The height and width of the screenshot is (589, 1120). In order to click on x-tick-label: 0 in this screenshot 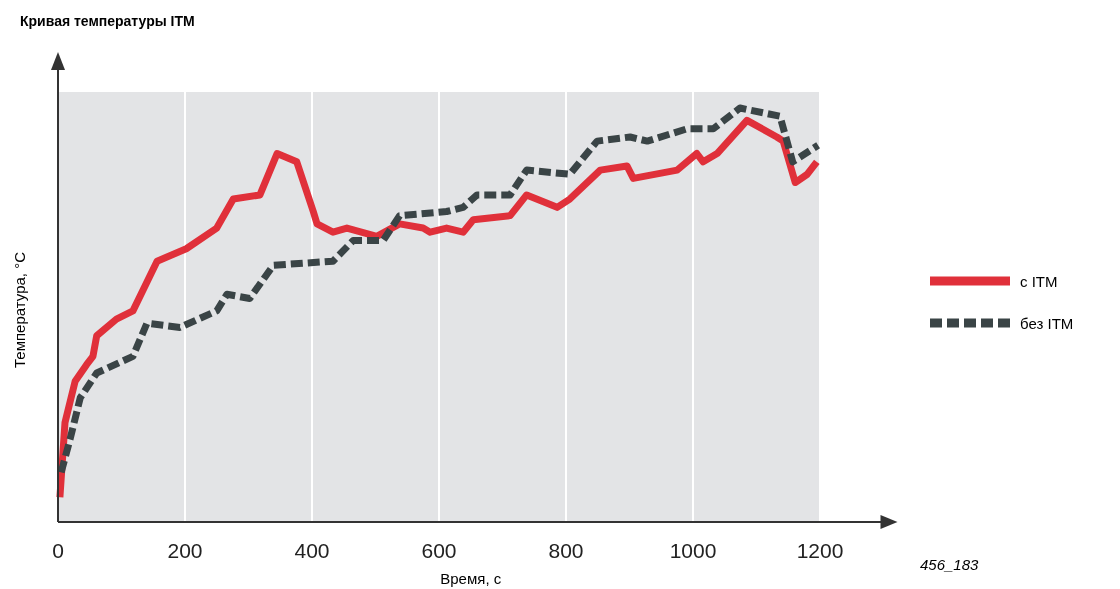, I will do `click(58, 550)`.